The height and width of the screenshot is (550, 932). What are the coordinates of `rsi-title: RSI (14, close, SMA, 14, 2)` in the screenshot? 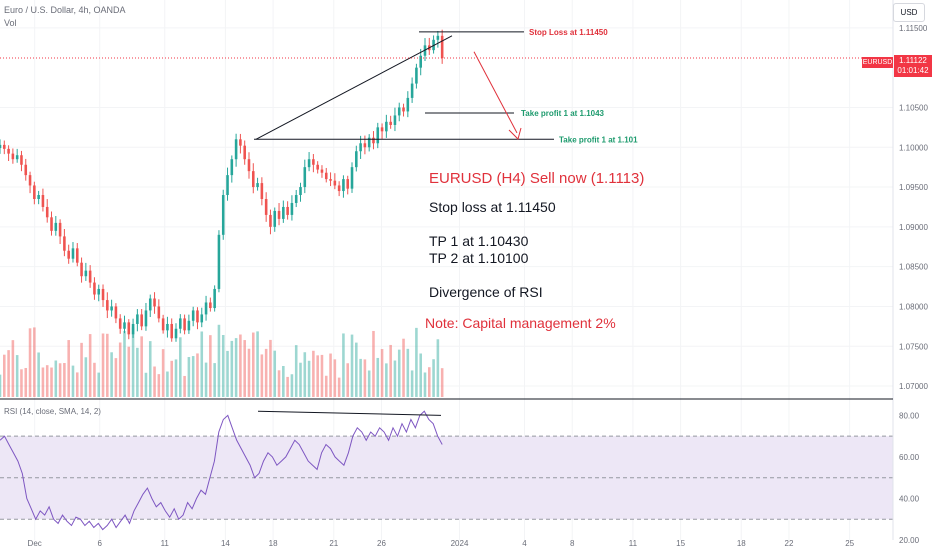 It's located at (52, 411).